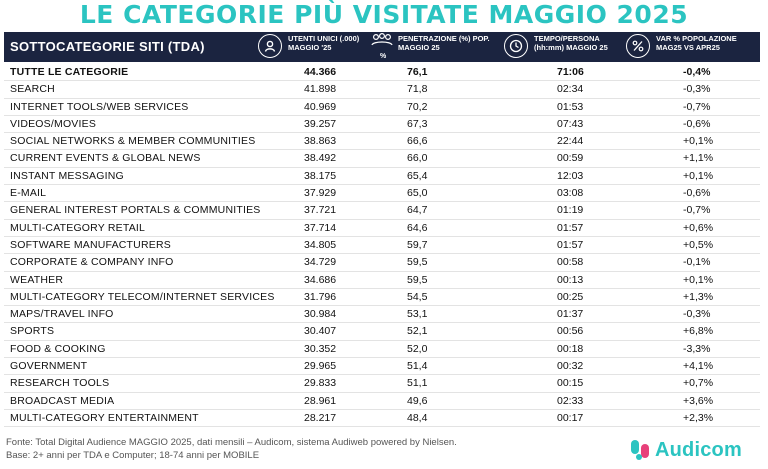  What do you see at coordinates (698, 383) in the screenshot?
I see `cell-variation: +0,7%` at bounding box center [698, 383].